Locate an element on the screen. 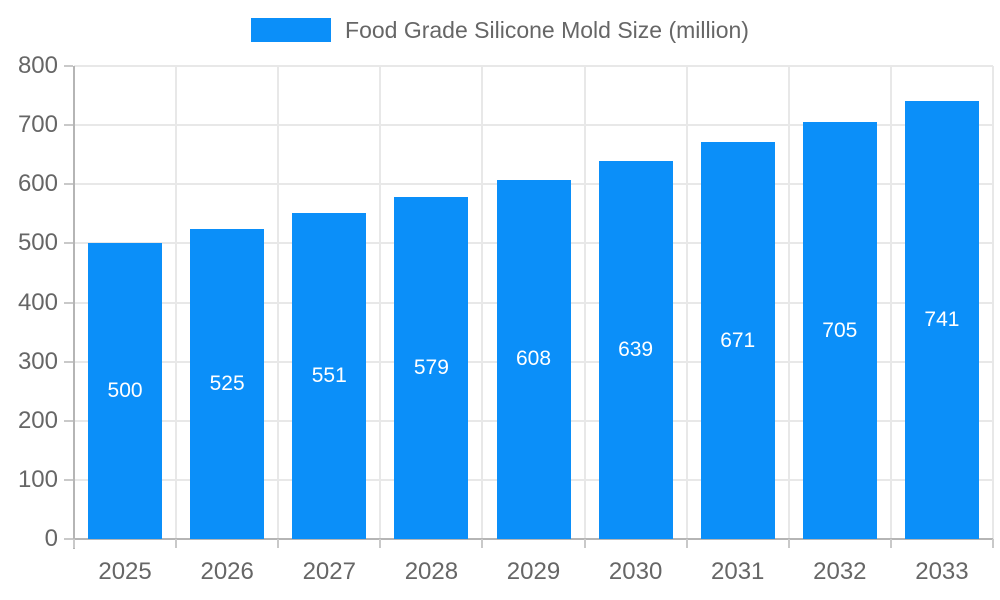 This screenshot has height=600, width=1000. bar-2030 is located at coordinates (635, 350).